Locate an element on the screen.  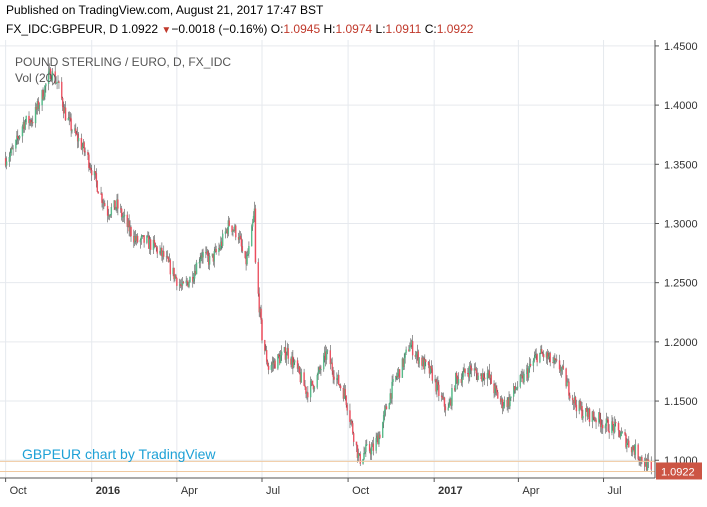
time-axis: Oct 2016 Apr Jul Oct 2017 Apr Jul is located at coordinates (313, 487).